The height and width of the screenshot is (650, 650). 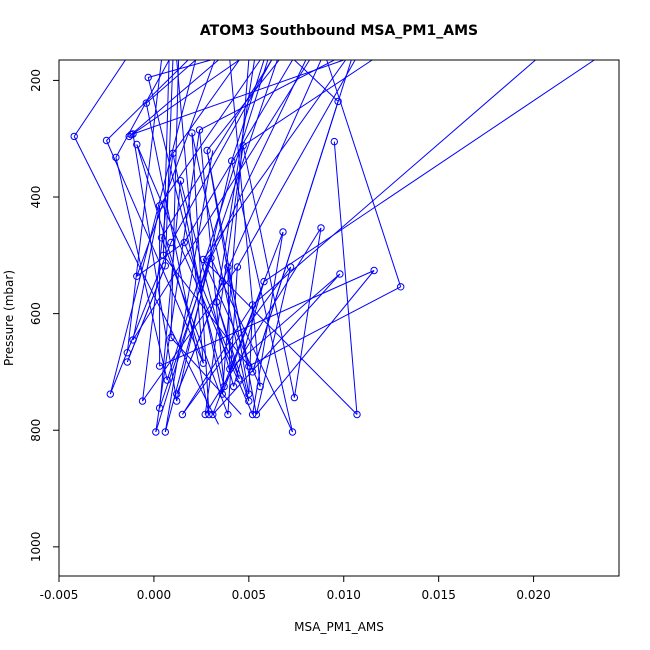 I want to click on x-axis-label: MSA_PM1_AMS, so click(x=339, y=627).